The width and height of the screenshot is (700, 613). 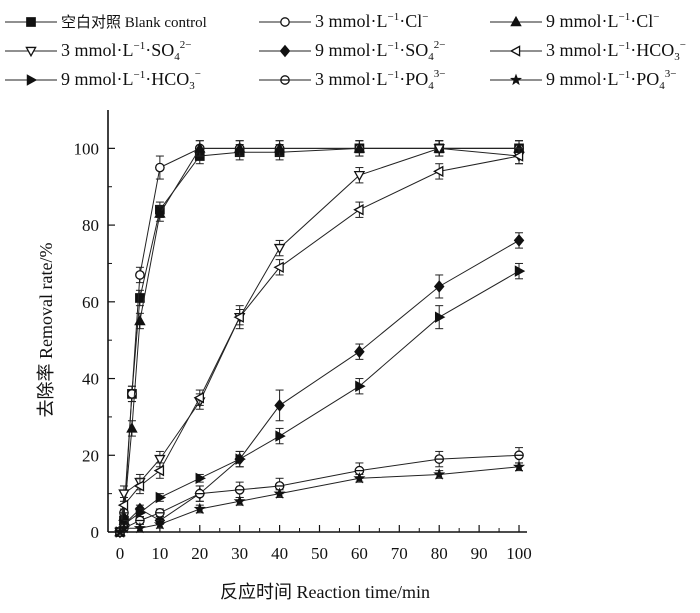 I want to click on legend-label-part: 3−, so click(x=440, y=74).